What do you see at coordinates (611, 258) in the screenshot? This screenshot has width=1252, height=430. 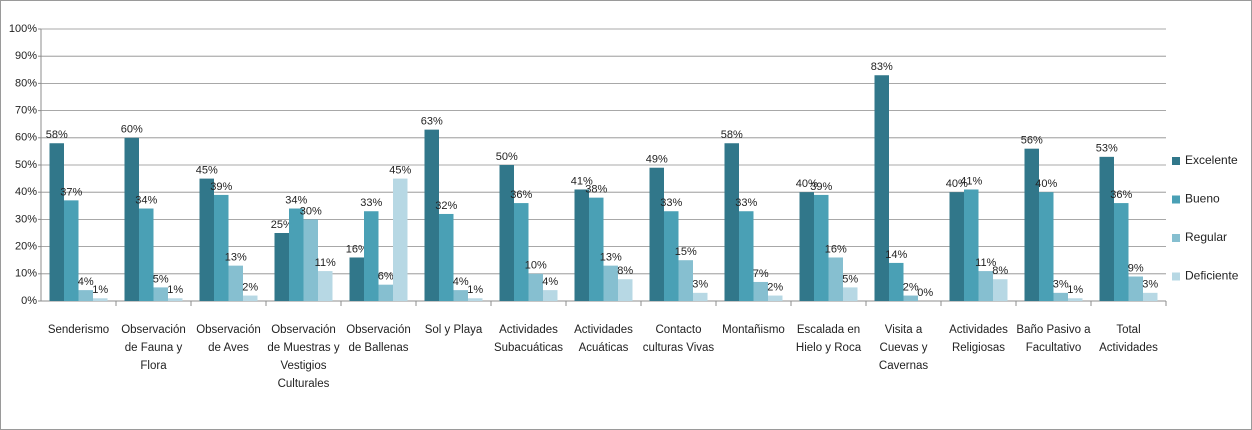 I see `data-label: 13%` at bounding box center [611, 258].